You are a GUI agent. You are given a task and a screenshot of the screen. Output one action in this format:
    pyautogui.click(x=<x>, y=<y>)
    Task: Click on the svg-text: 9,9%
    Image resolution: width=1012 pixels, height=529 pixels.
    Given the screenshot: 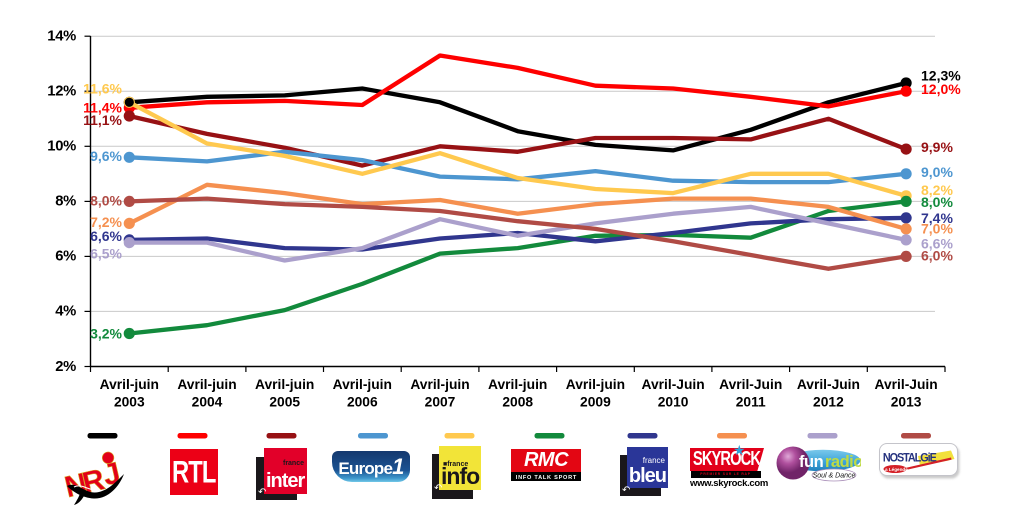 What is the action you would take?
    pyautogui.click(x=937, y=147)
    